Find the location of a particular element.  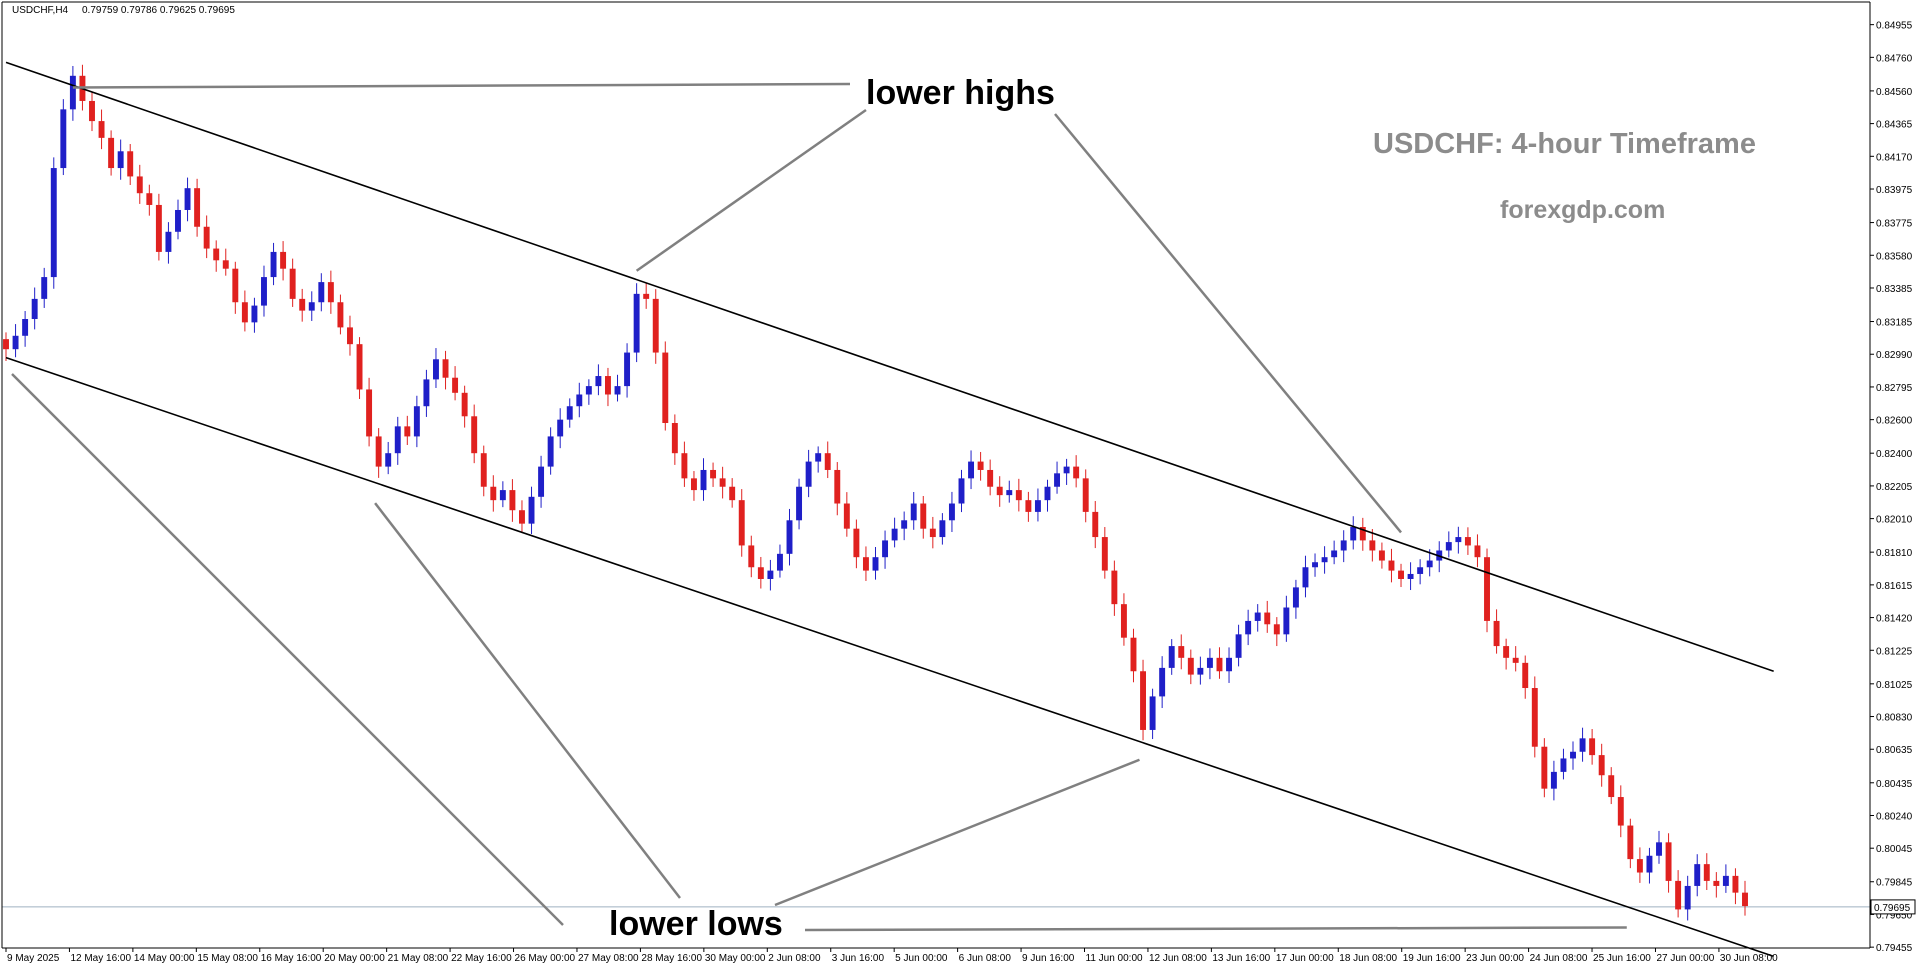

x-tick-label: 6 Jun 08:00 is located at coordinates (985, 958).